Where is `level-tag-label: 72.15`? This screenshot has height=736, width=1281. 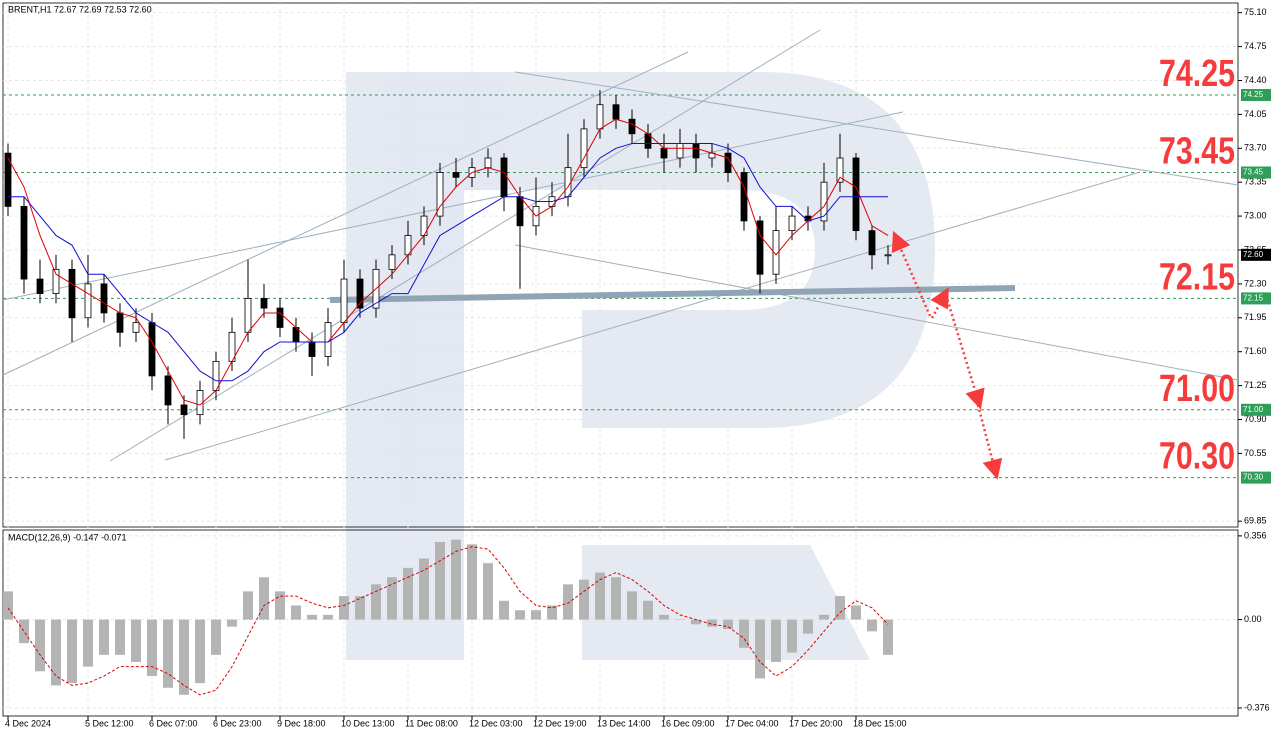
level-tag-label: 72.15 is located at coordinates (1253, 298).